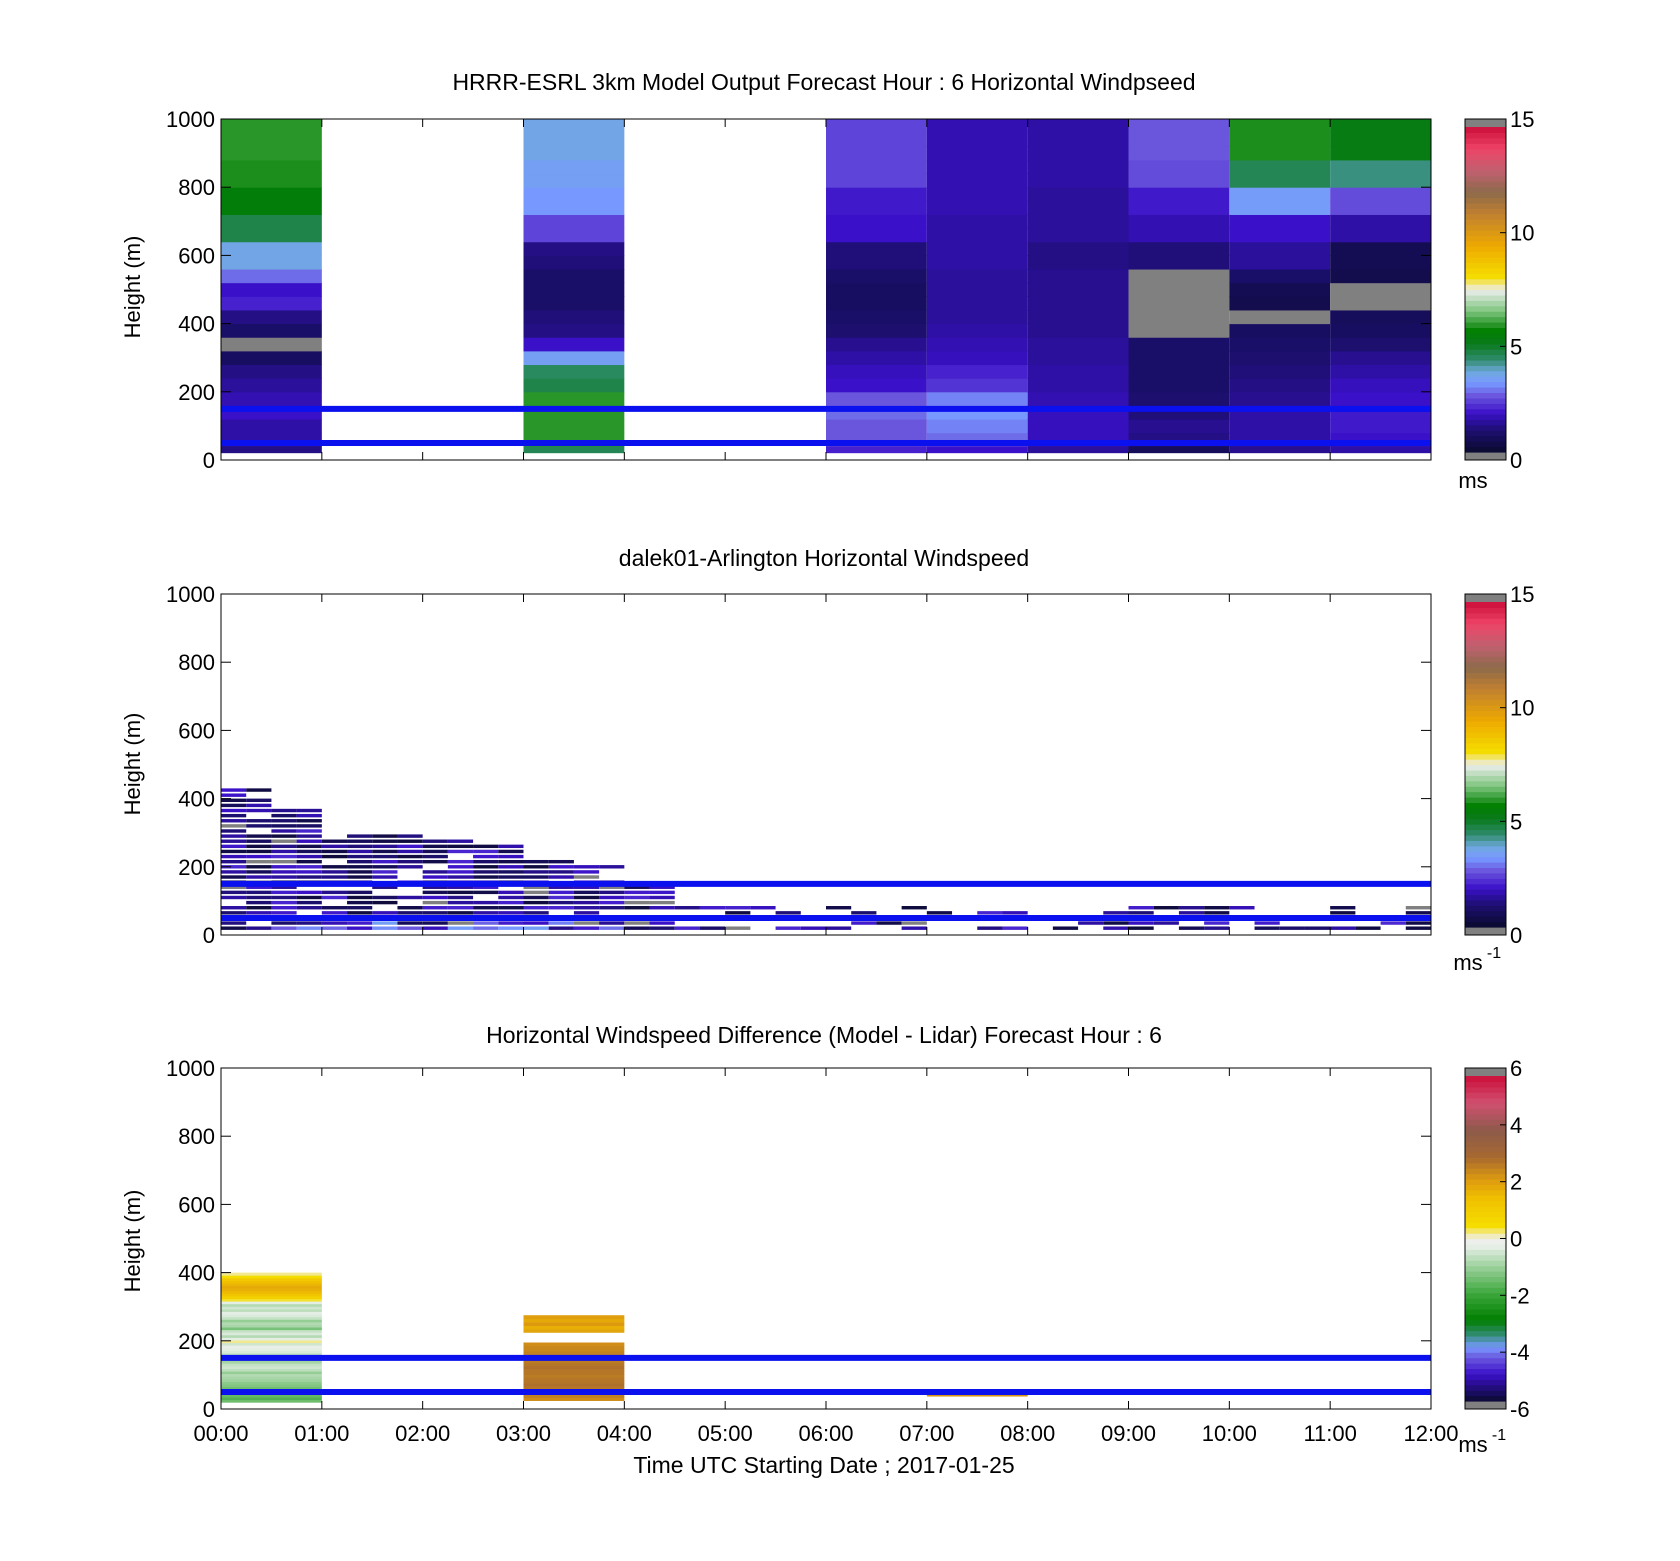 The width and height of the screenshot is (1680, 1561). What do you see at coordinates (1485, 598) in the screenshot?
I see `colorbar-over` at bounding box center [1485, 598].